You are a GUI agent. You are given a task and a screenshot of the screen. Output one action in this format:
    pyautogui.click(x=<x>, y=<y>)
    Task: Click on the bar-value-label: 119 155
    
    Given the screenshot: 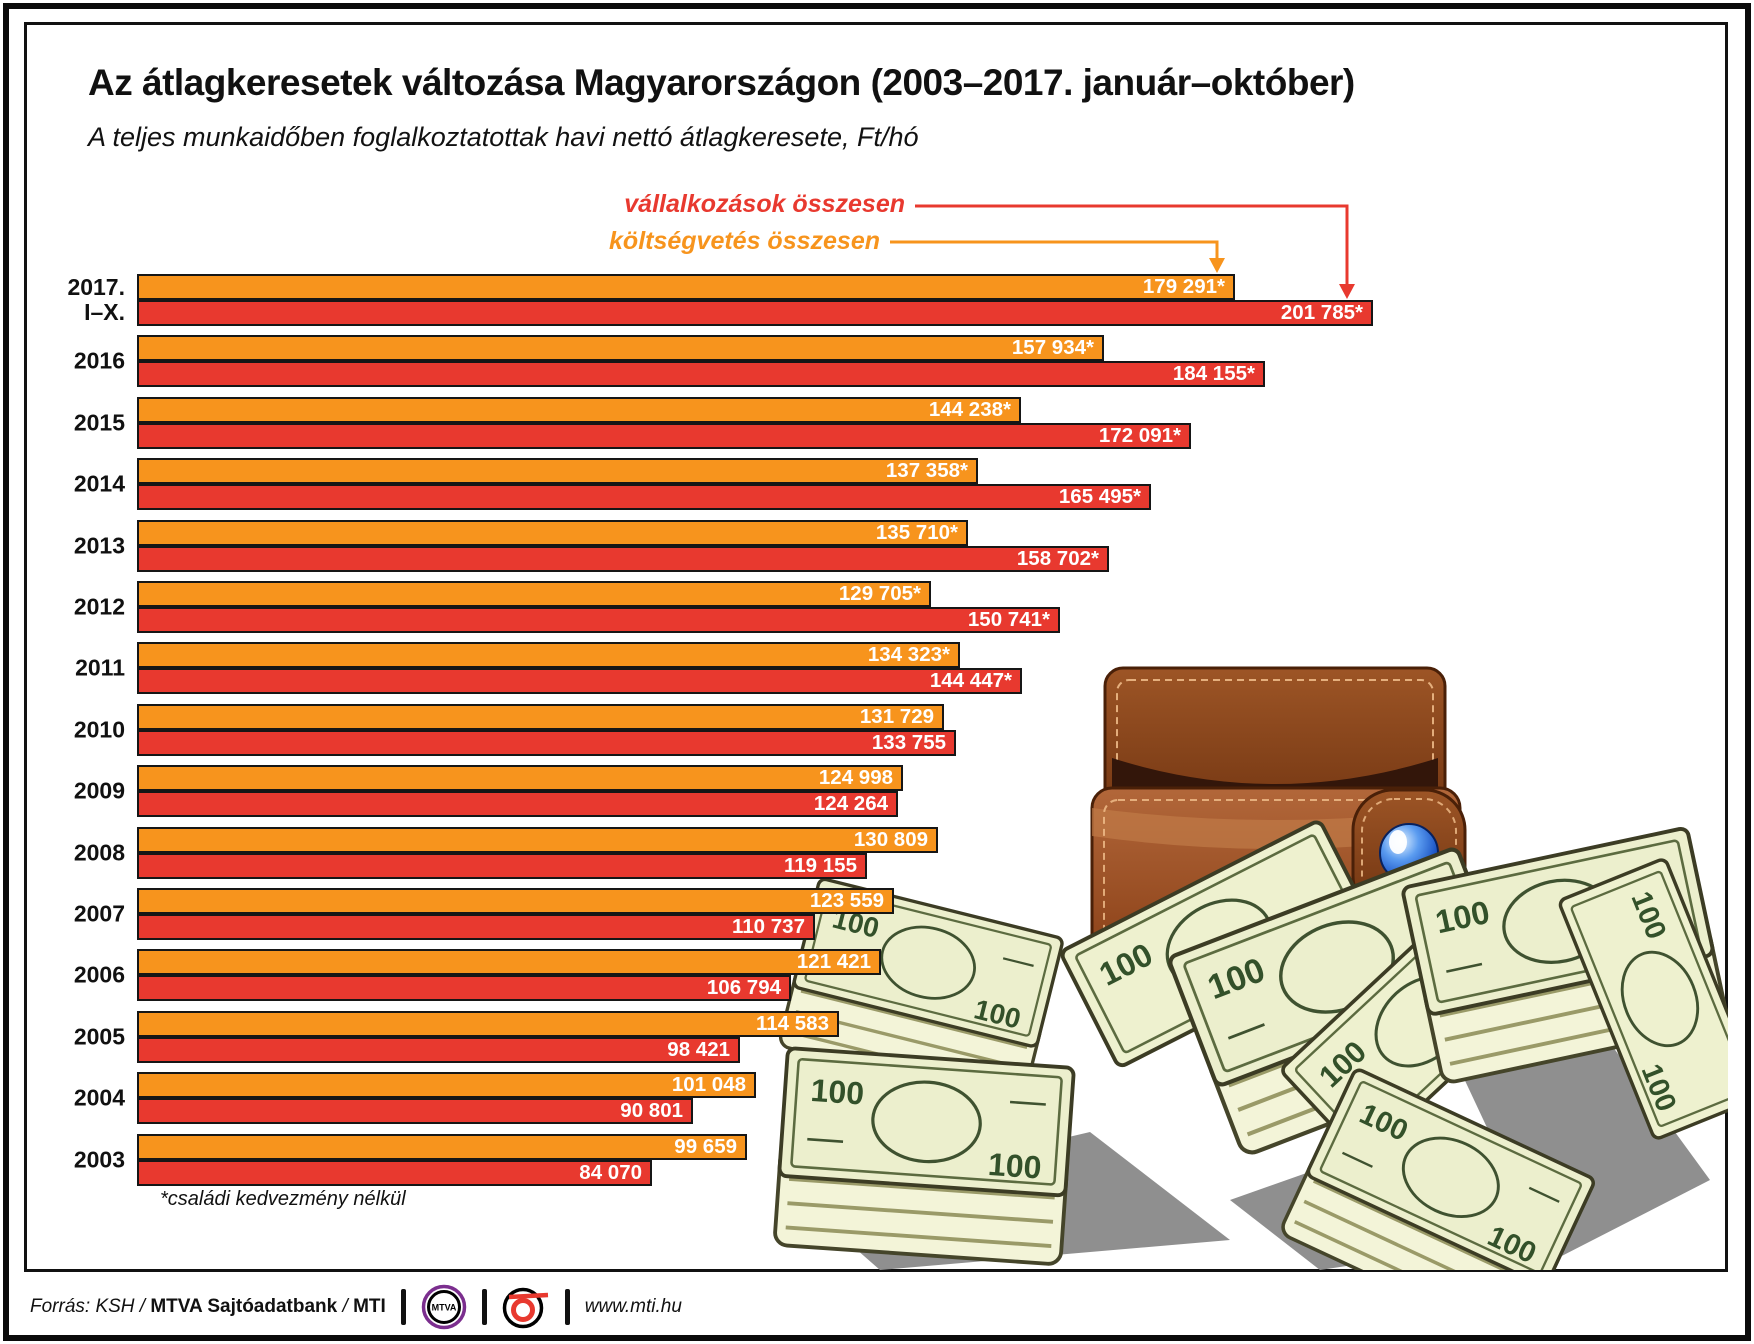 What is the action you would take?
    pyautogui.click(x=820, y=865)
    